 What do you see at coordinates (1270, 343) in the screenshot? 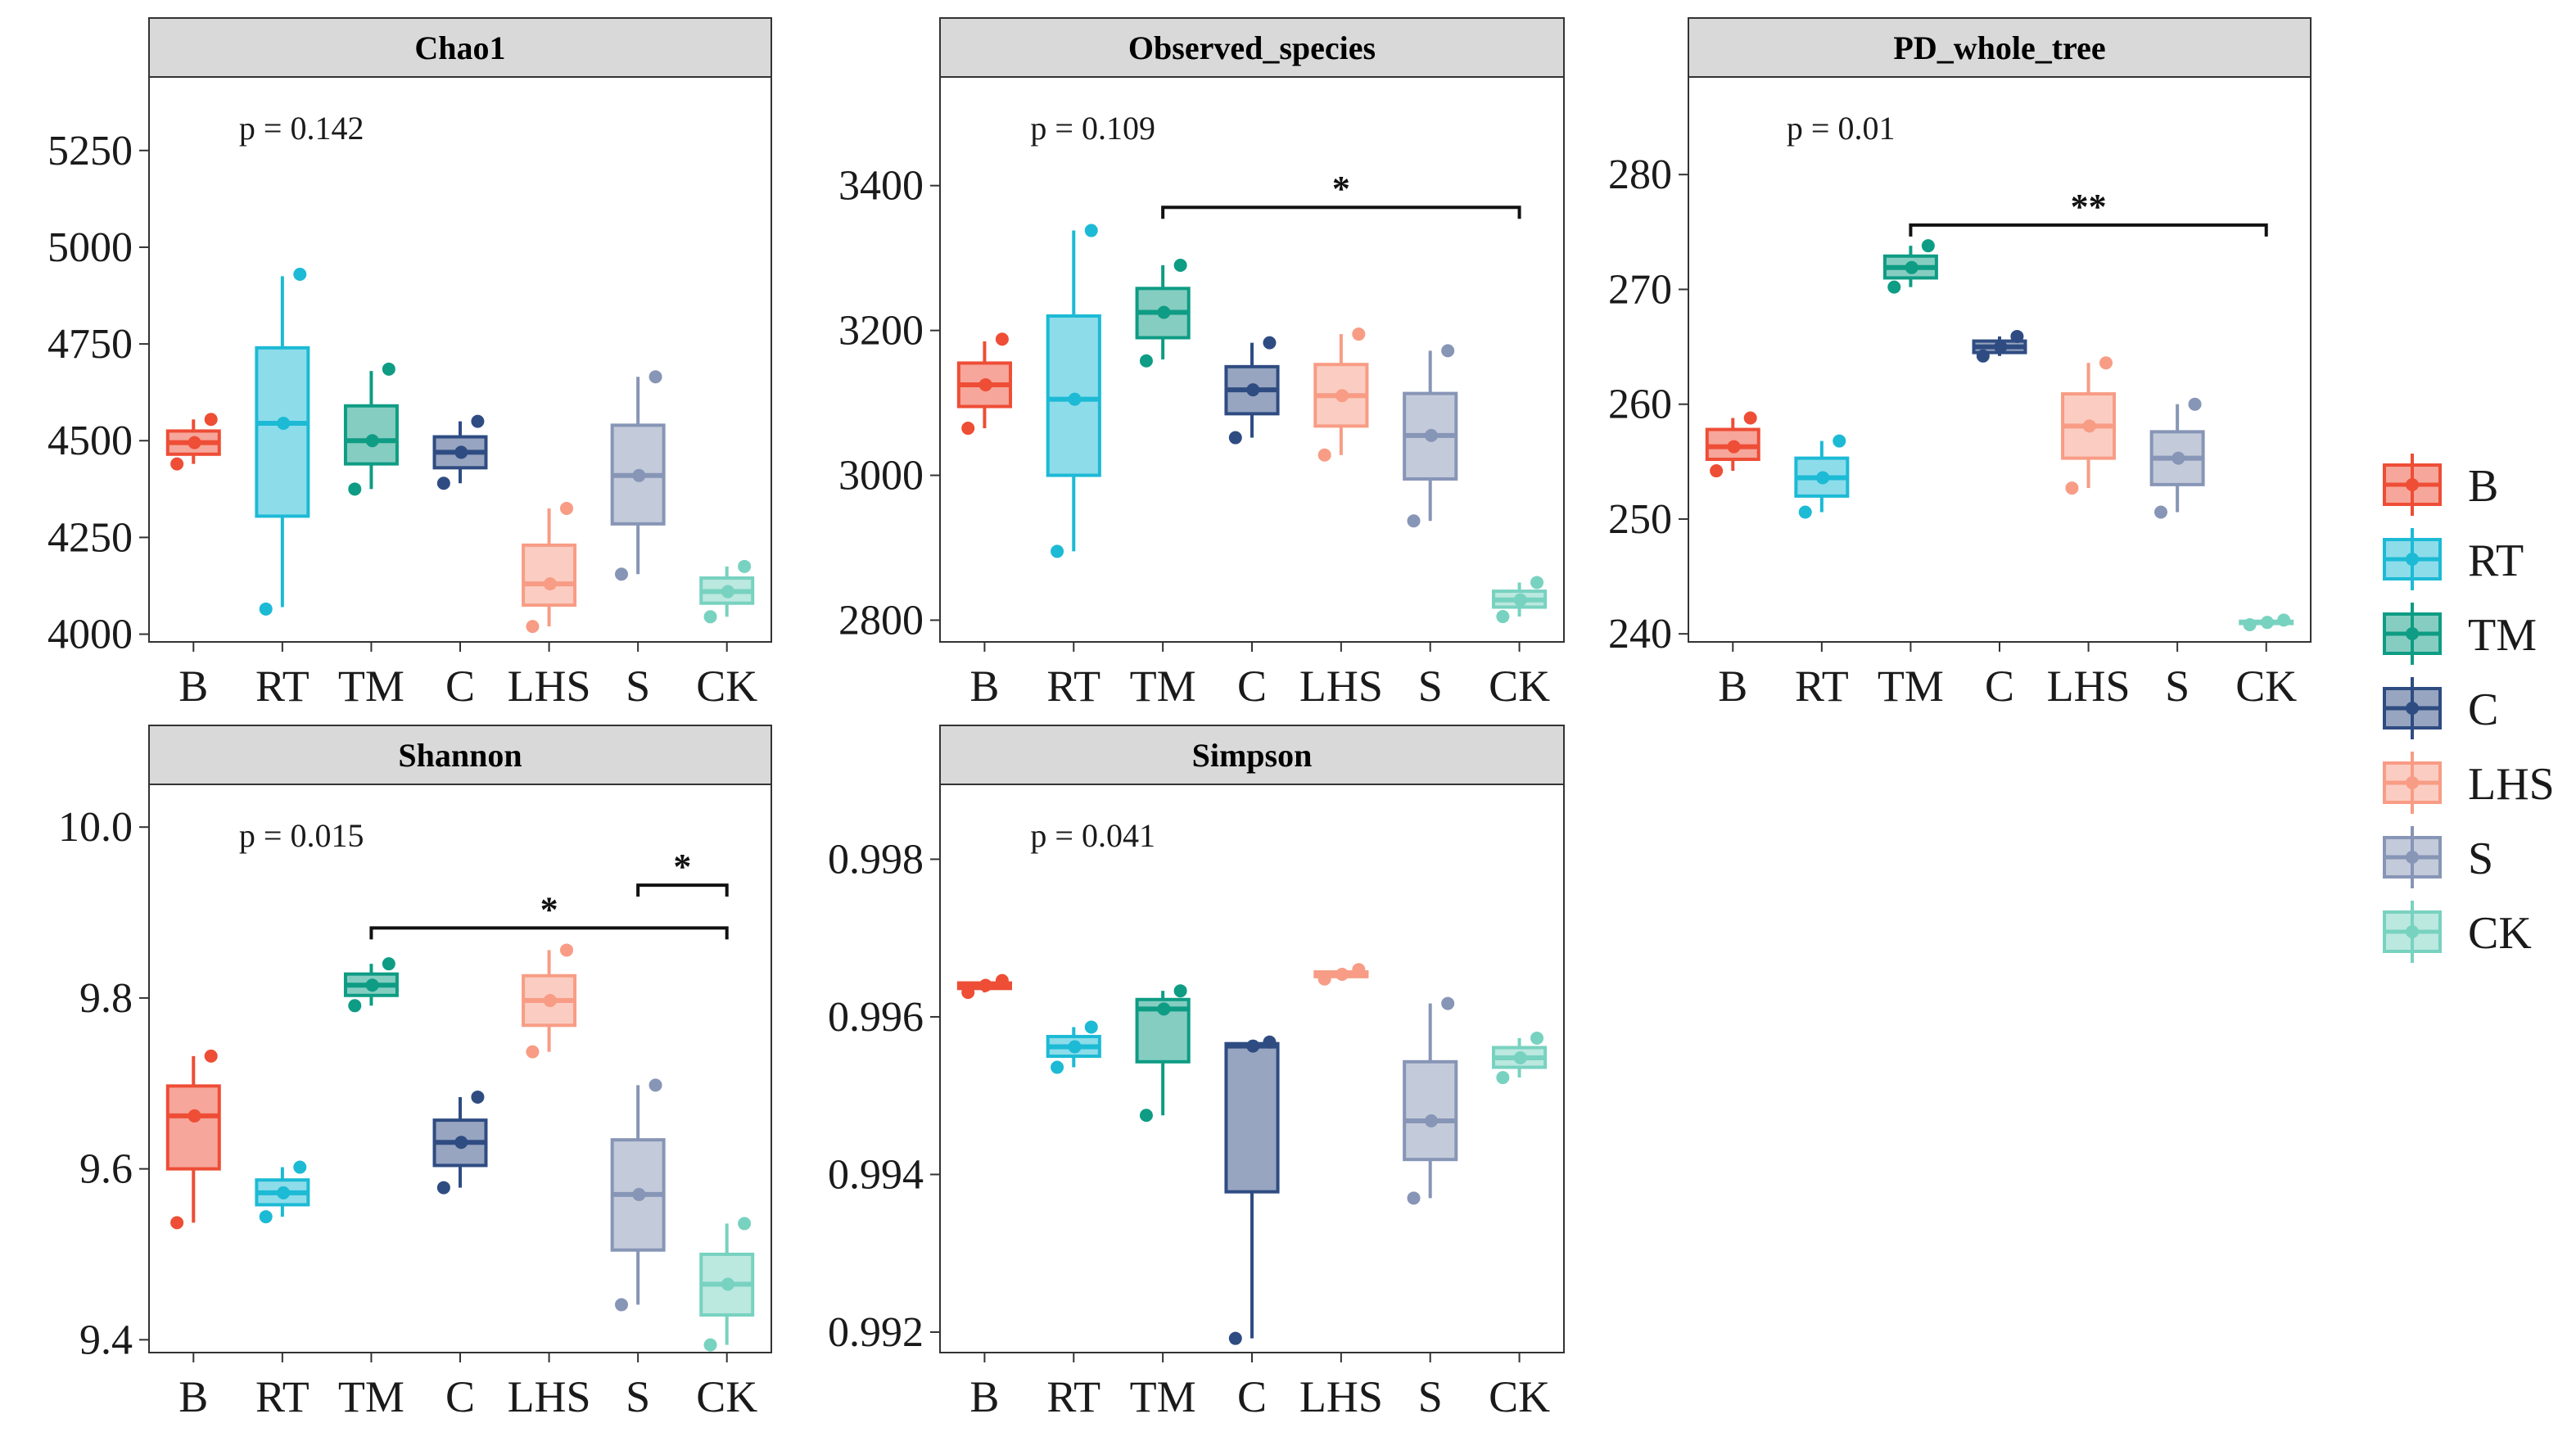
I see `observed-species-point-c` at bounding box center [1270, 343].